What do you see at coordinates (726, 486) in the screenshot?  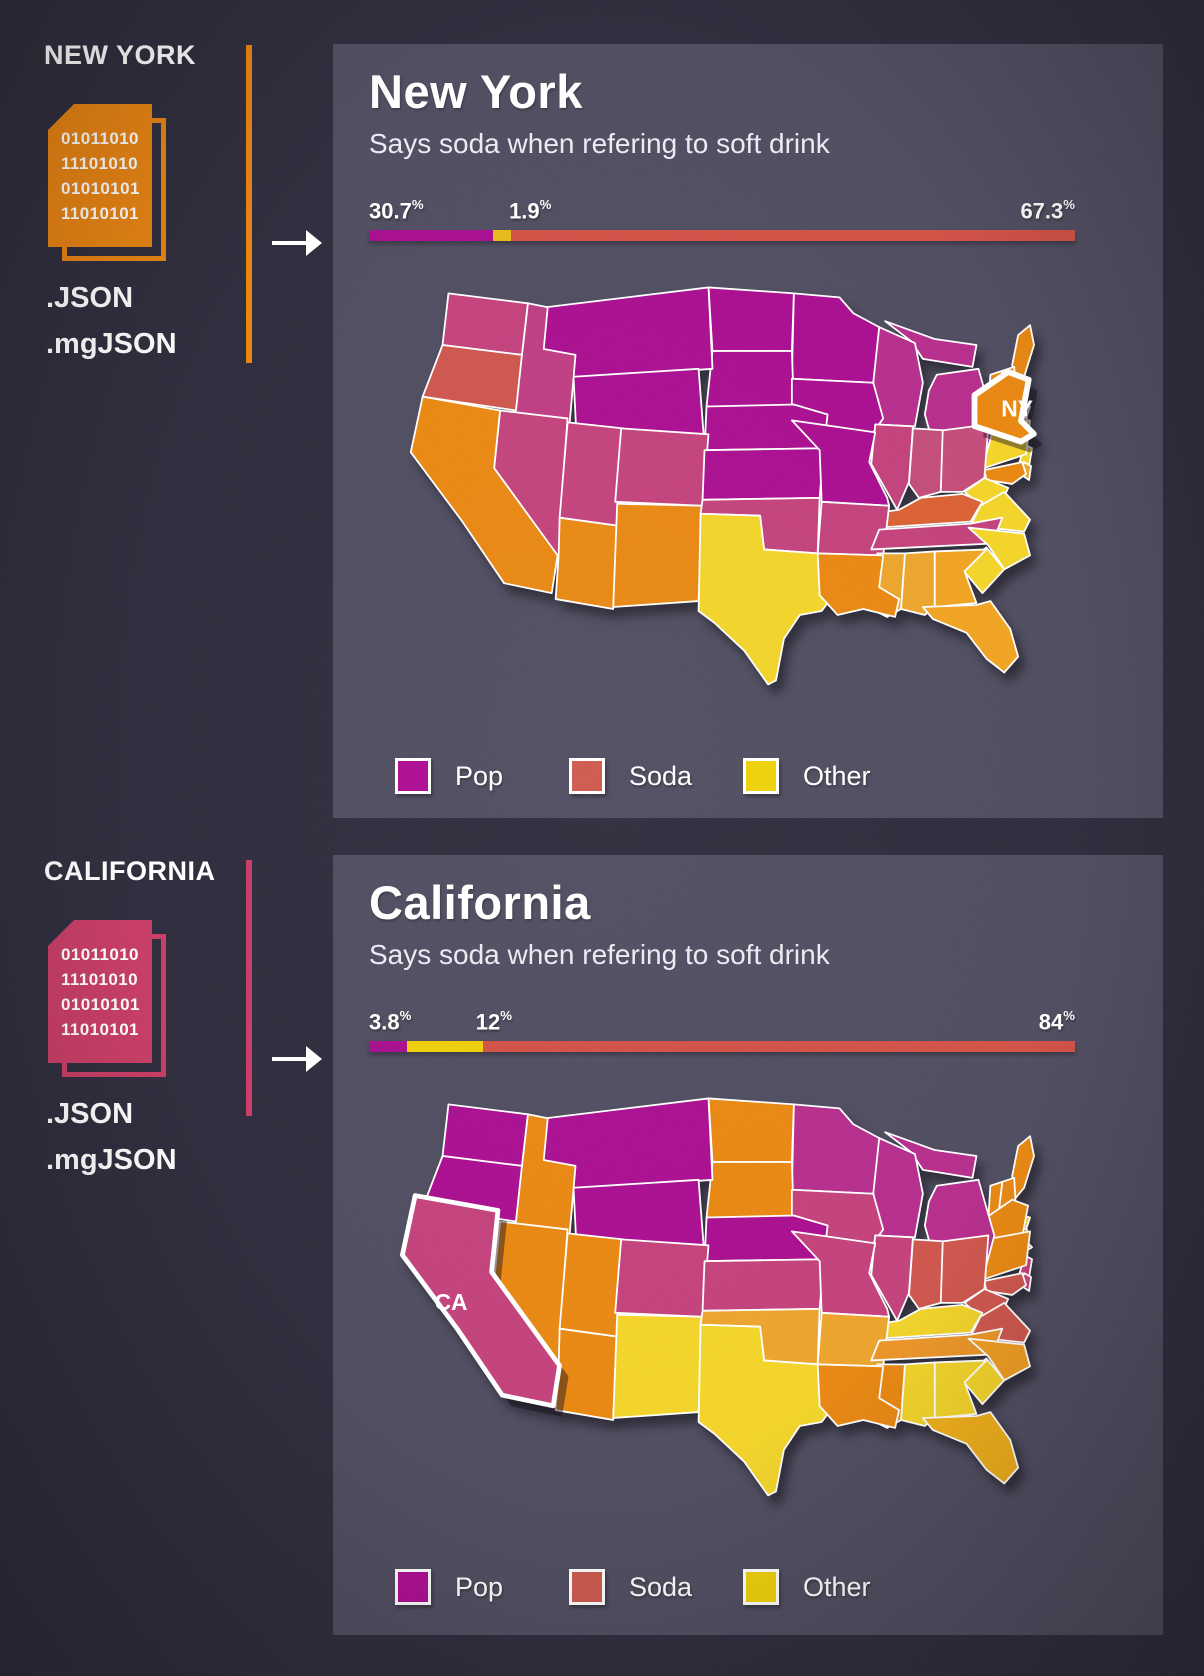 I see `us-choropleth-map: NY` at bounding box center [726, 486].